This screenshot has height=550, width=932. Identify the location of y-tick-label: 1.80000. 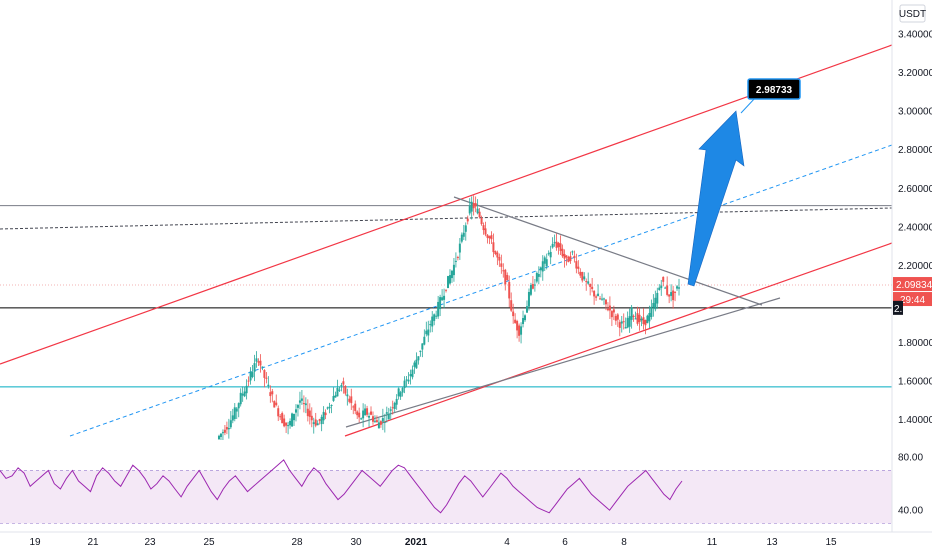
(915, 343).